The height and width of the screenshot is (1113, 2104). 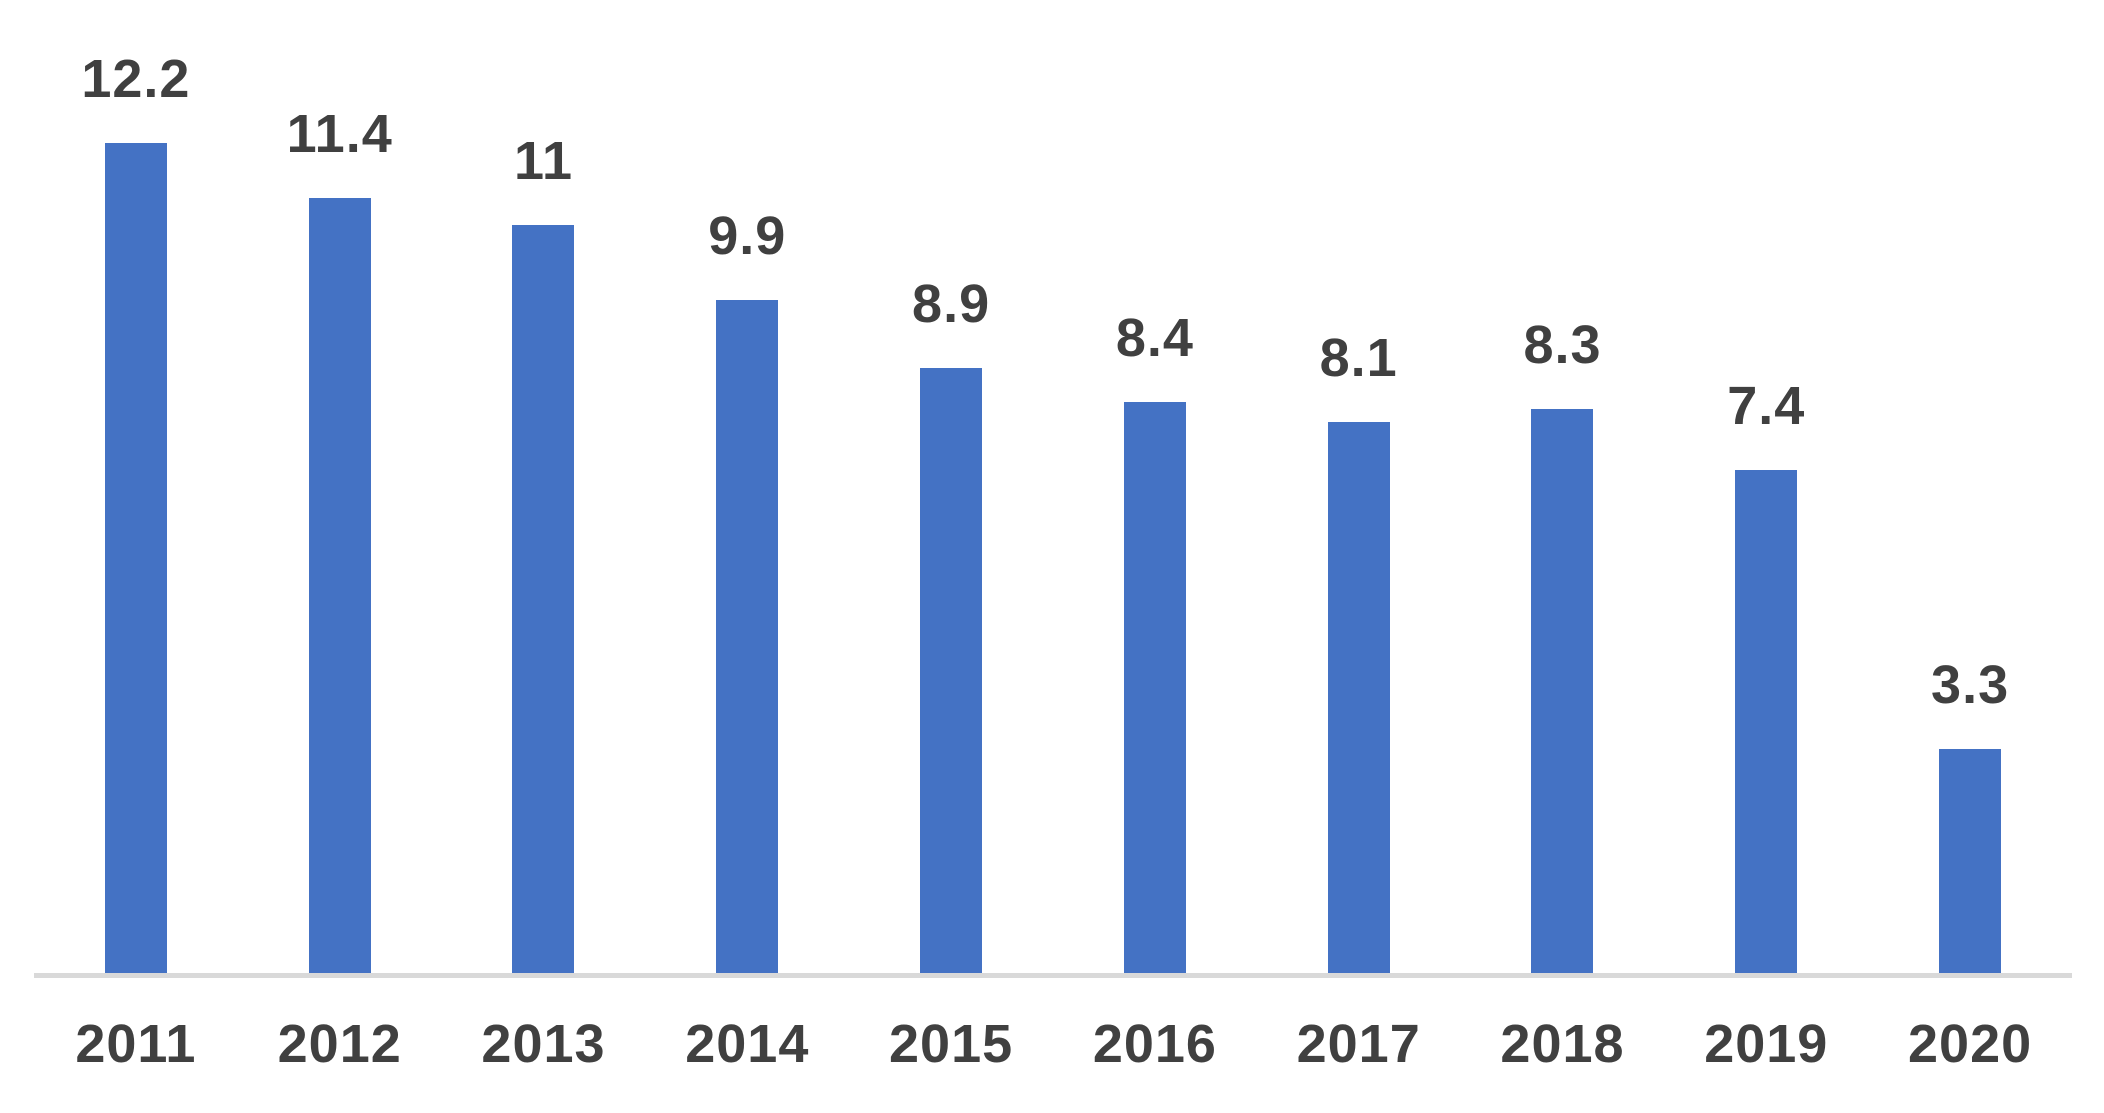 I want to click on bar-2016, so click(x=1154, y=687).